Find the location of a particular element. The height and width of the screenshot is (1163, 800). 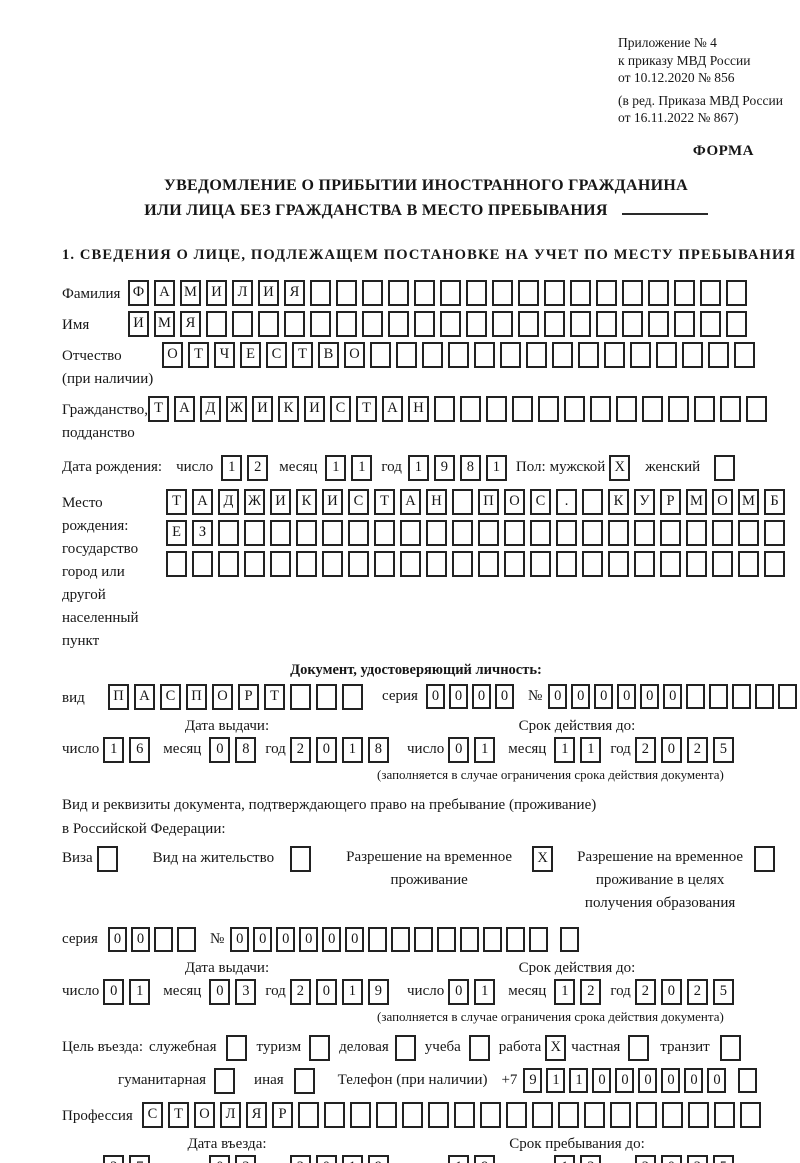

char-cell: Ж is located at coordinates (236, 408).